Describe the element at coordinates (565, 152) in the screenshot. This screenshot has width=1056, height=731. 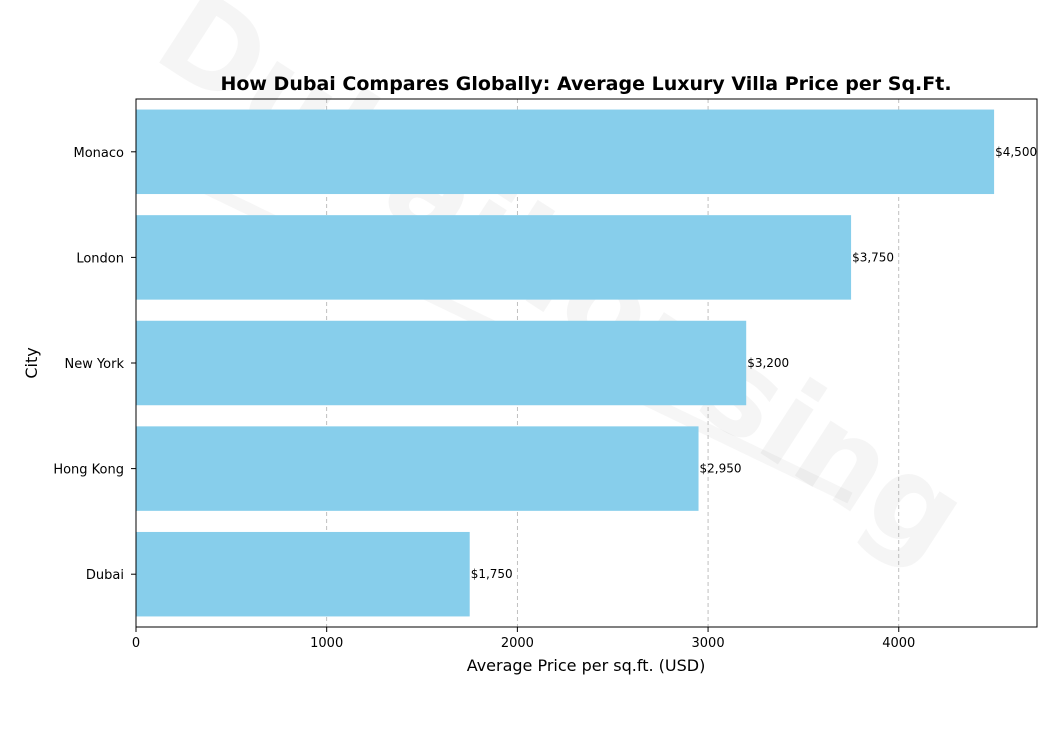
I see `bar-monaco` at that location.